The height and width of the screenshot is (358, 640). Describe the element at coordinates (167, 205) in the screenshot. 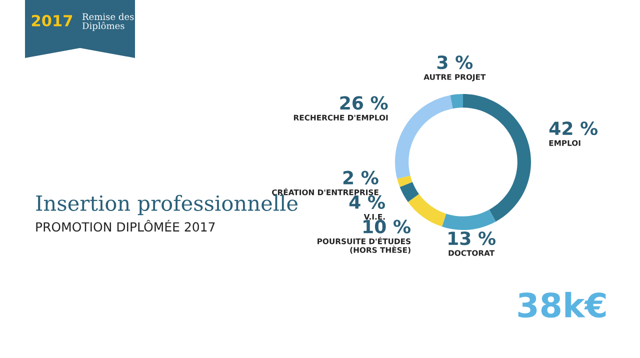

I see `text: Insertion professionnelle` at that location.